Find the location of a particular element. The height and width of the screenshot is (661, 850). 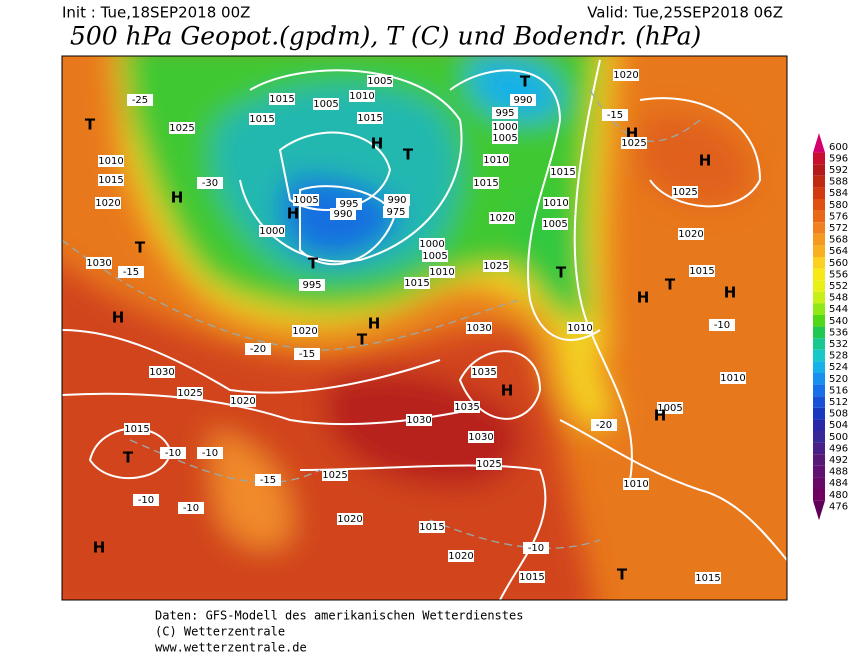

colorbar-label: 584 is located at coordinates (838, 193).